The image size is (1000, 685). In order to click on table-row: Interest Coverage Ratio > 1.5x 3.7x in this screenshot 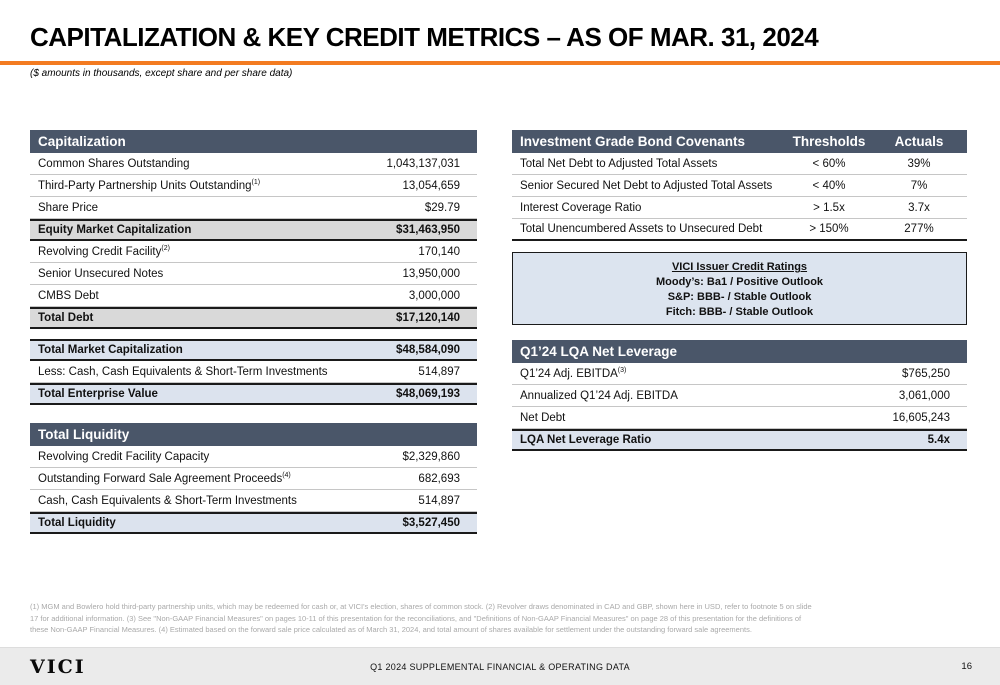, I will do `click(739, 208)`.